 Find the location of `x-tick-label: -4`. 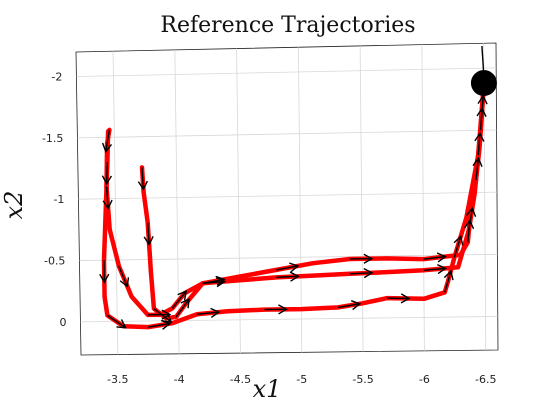

x-tick-label: -4 is located at coordinates (179, 379).